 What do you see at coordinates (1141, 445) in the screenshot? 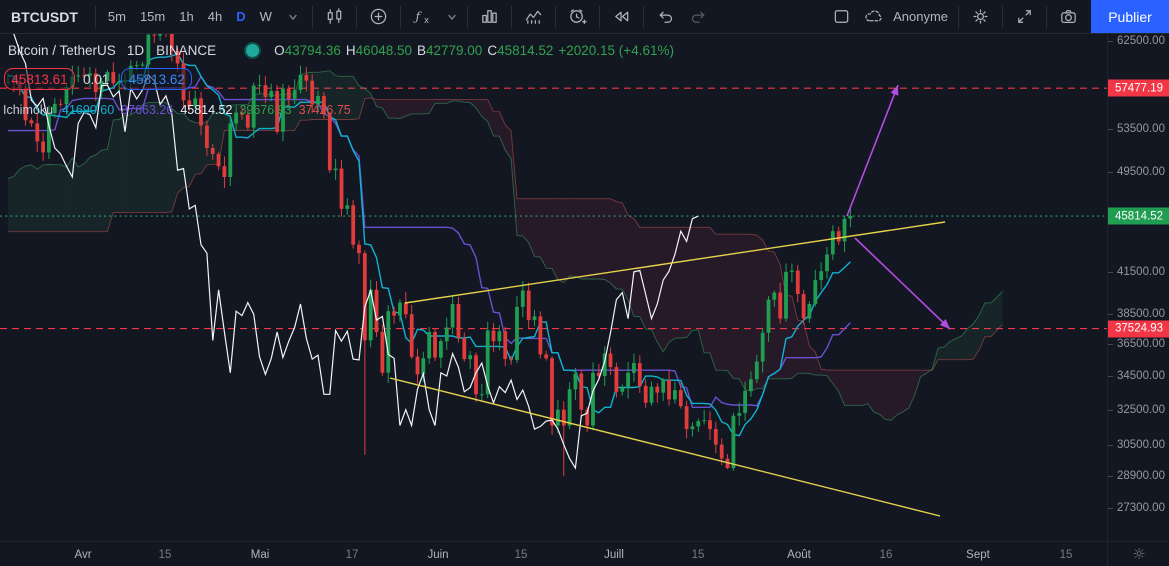
I see `price-tick: 30500.00` at bounding box center [1141, 445].